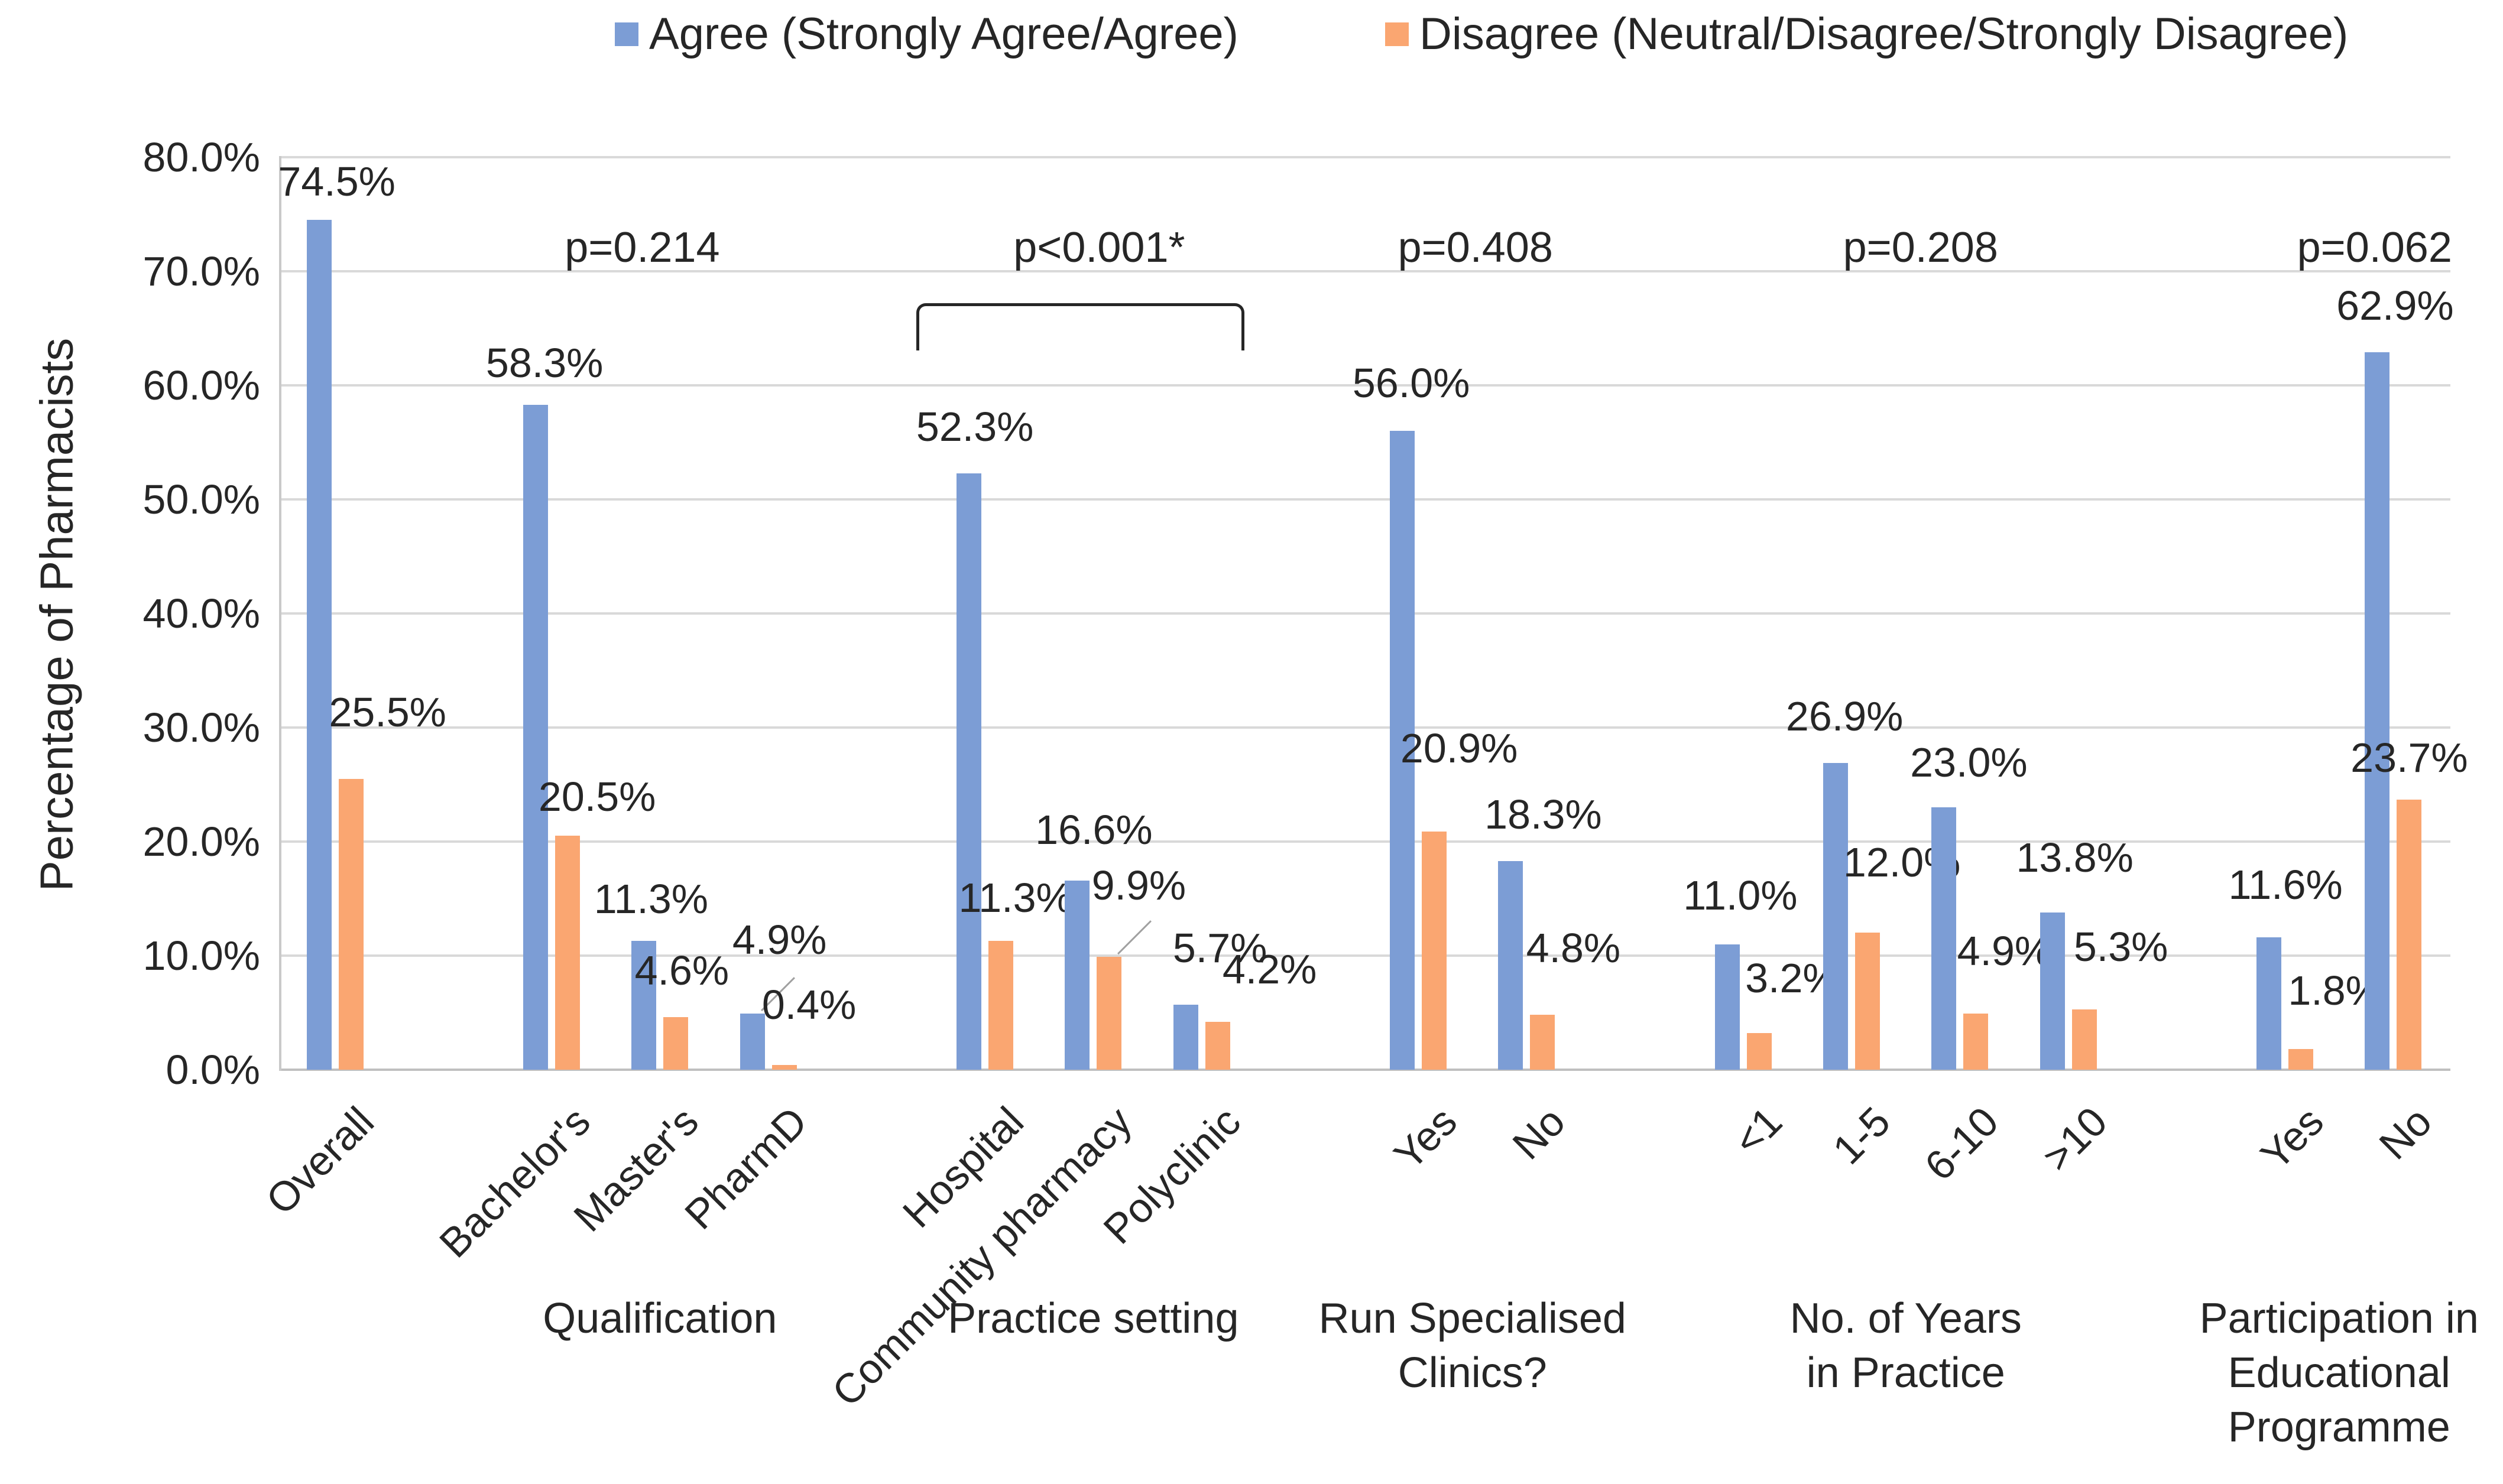 This screenshot has height=1484, width=2503. I want to click on legend-item-agree: Agree (Strongly Agree/Agree), so click(926, 34).